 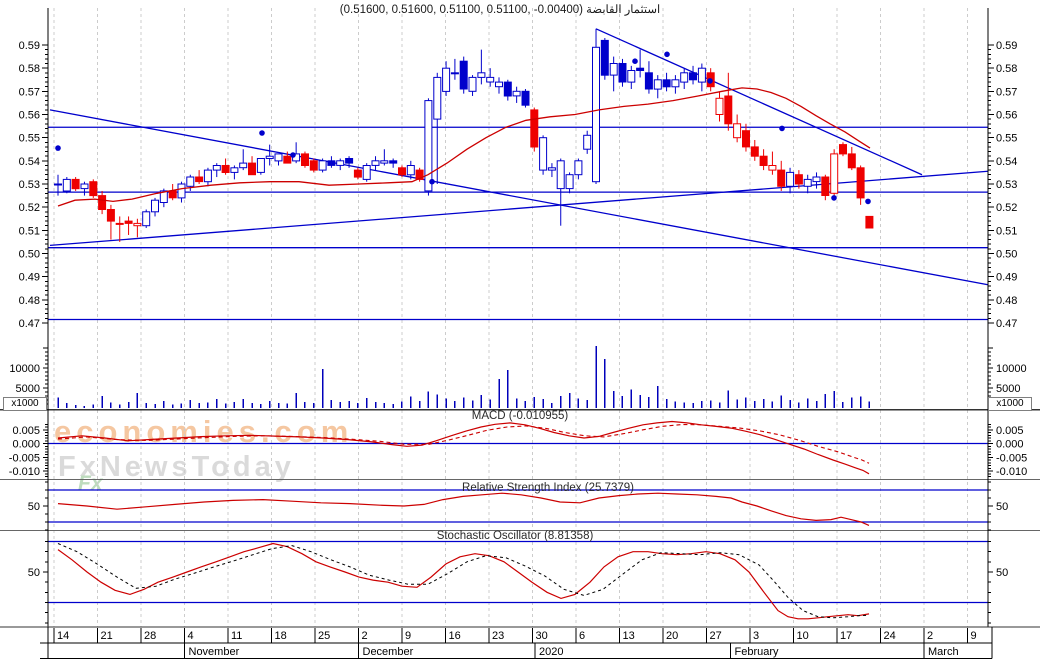 What do you see at coordinates (90, 483) in the screenshot?
I see `watermark-fx-logo: Fx` at bounding box center [90, 483].